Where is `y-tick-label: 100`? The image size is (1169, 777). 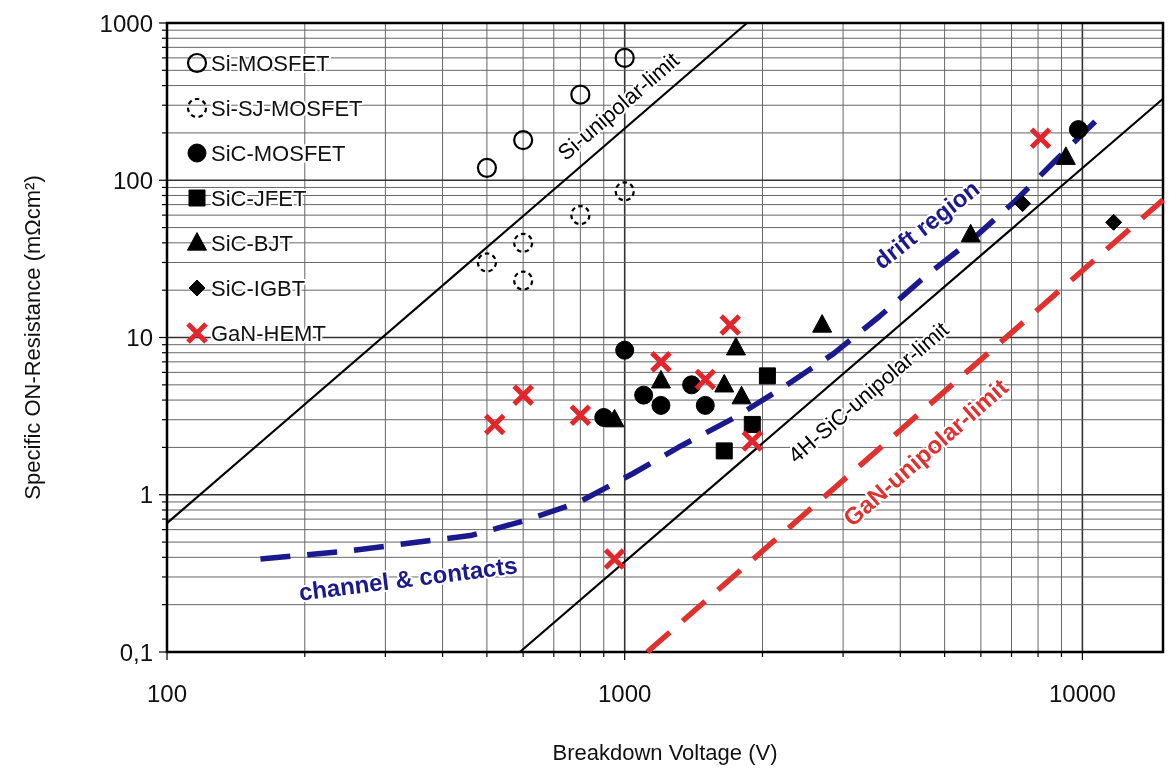 y-tick-label: 100 is located at coordinates (132, 180).